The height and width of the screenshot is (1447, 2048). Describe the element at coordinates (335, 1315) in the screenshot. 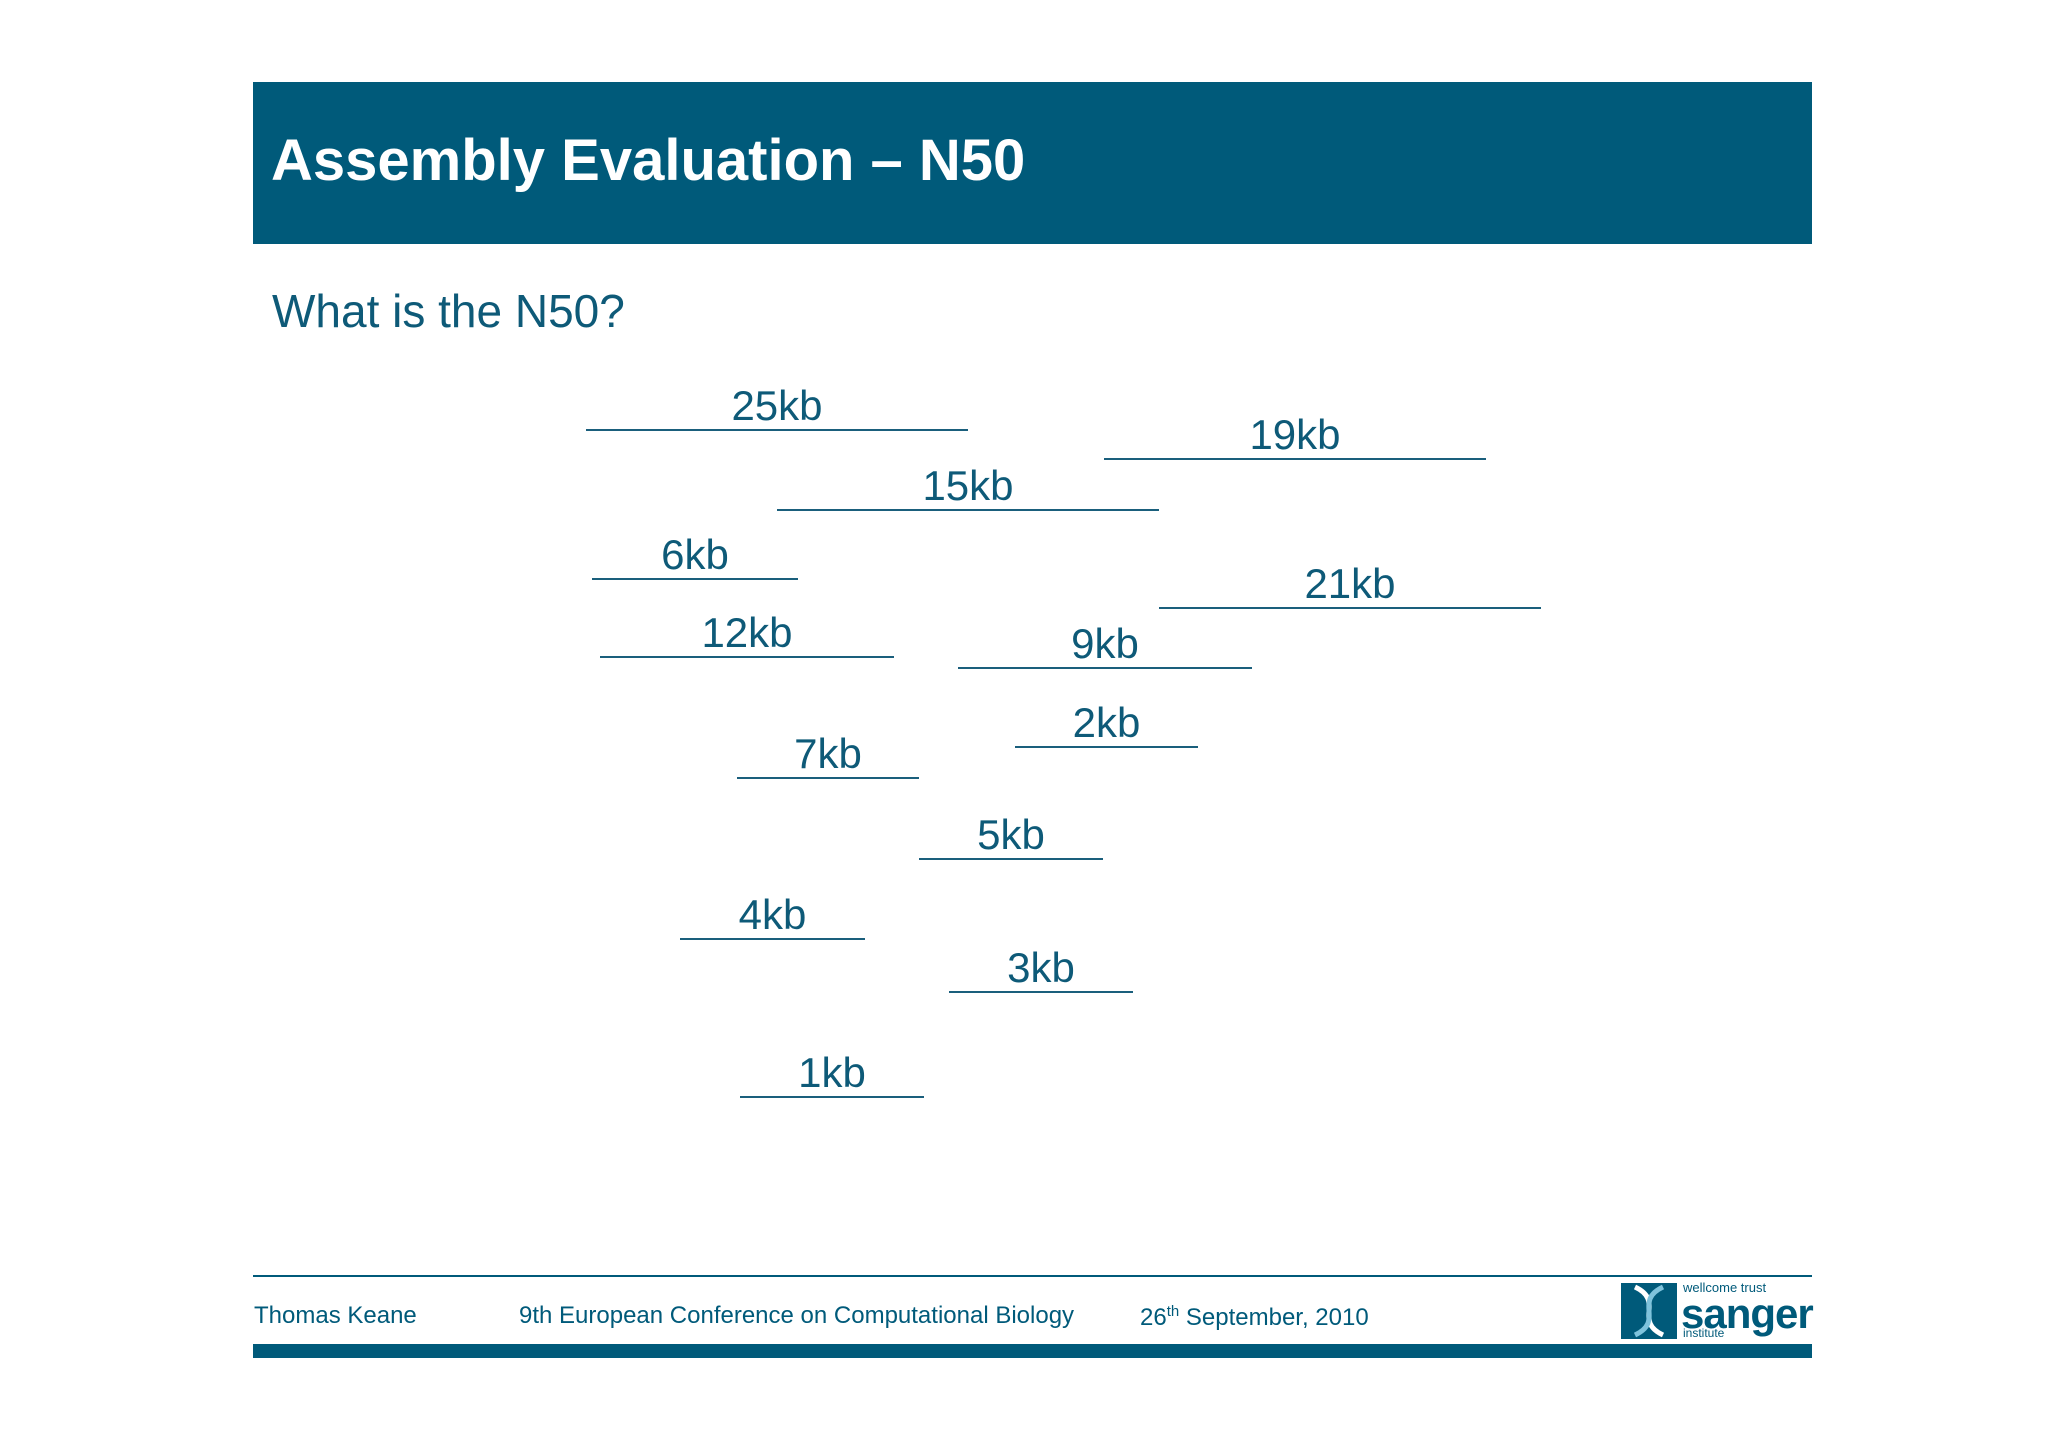

I see `footer-author: Thomas Keane` at that location.